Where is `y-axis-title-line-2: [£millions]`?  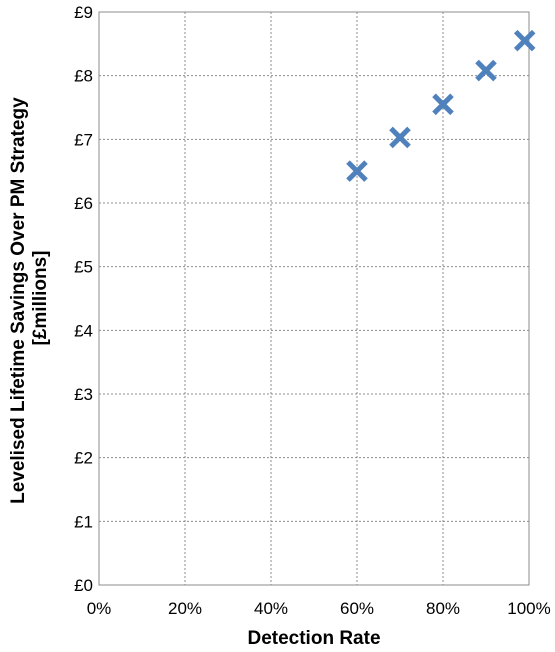
y-axis-title-line-2: [£millions] is located at coordinates (40, 297).